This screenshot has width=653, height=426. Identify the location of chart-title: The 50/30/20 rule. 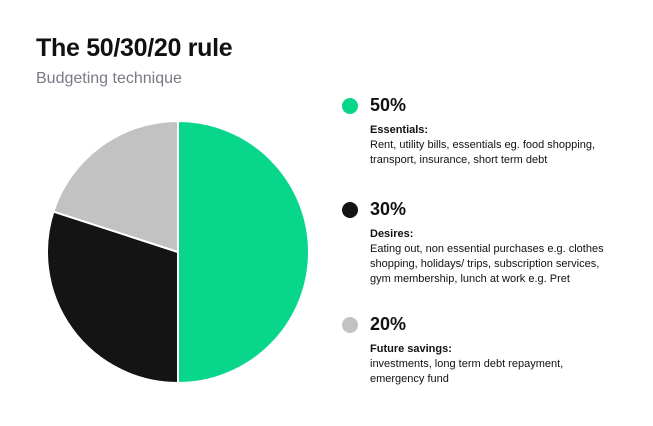
(134, 48).